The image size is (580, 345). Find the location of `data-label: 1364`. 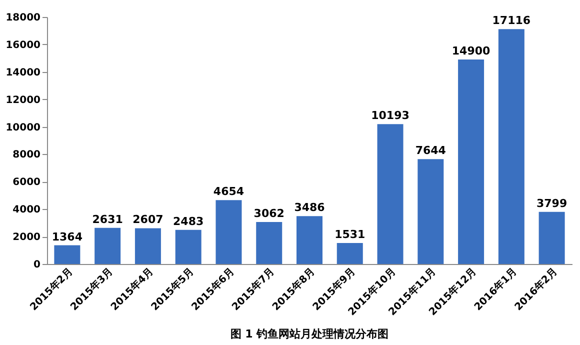

data-label: 1364 is located at coordinates (67, 237).